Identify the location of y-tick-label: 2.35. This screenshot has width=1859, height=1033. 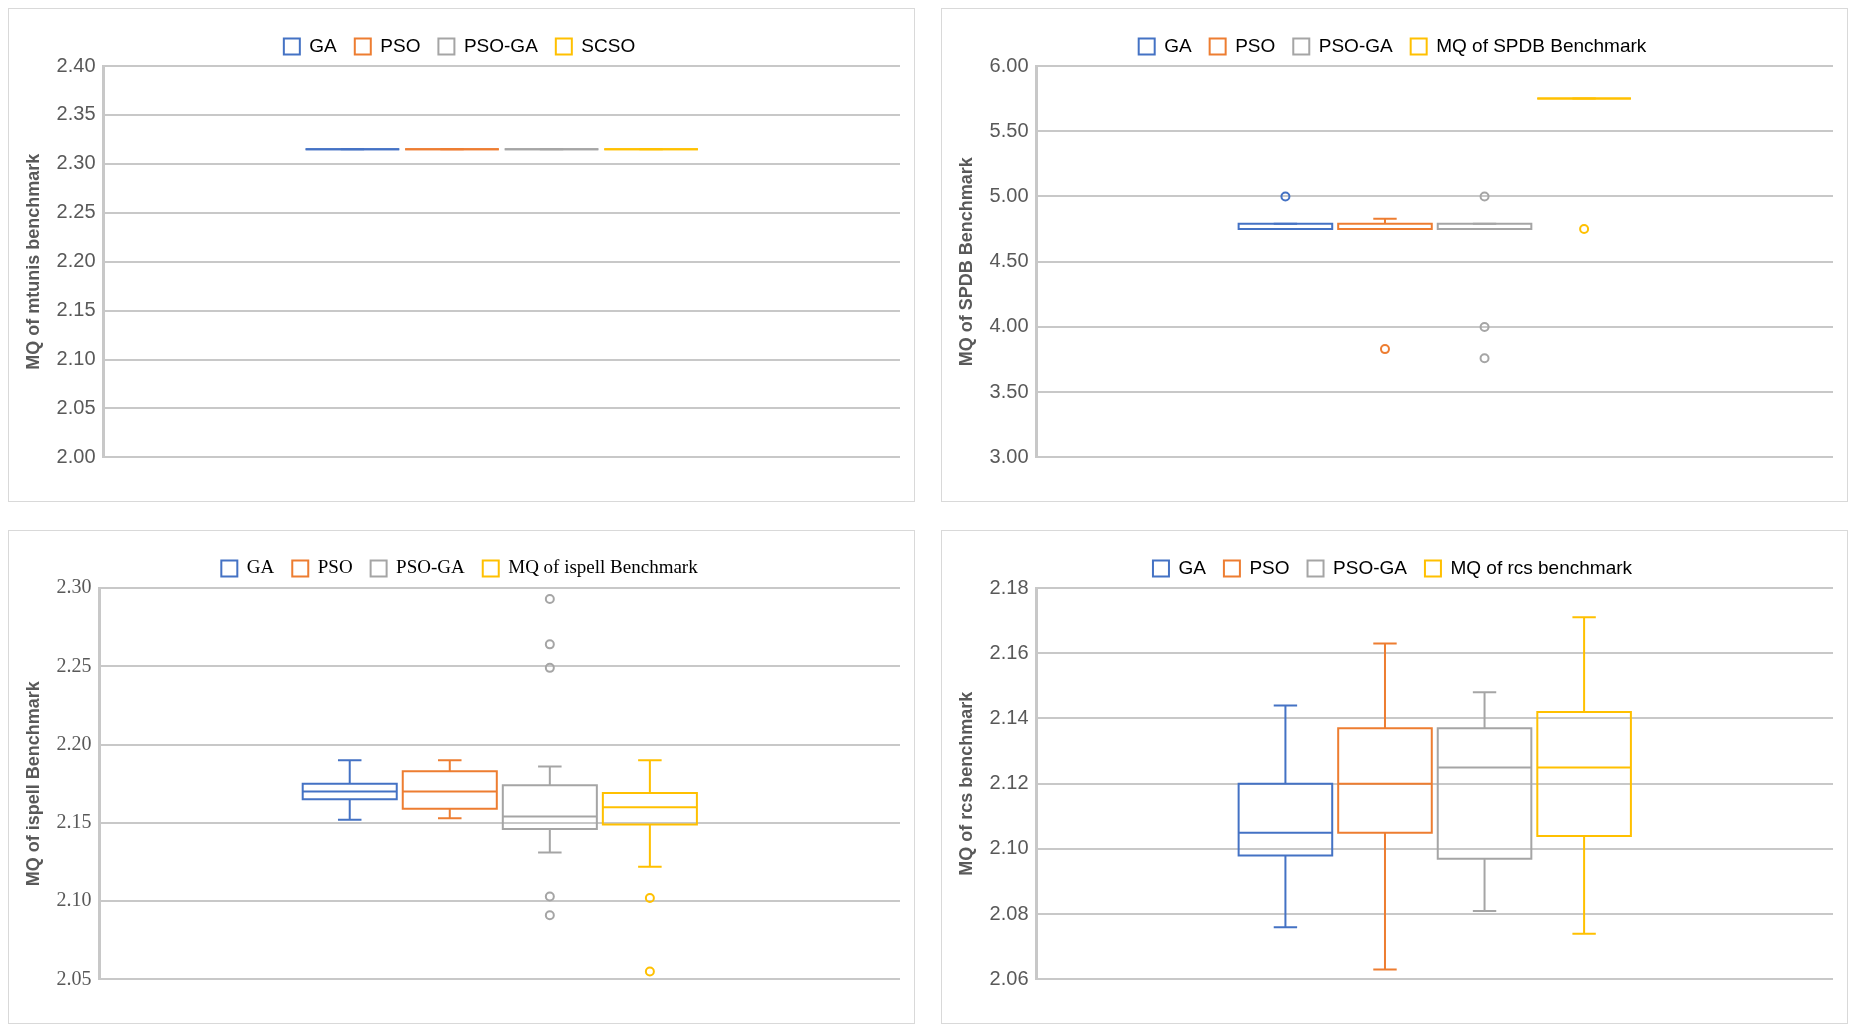
(76, 113).